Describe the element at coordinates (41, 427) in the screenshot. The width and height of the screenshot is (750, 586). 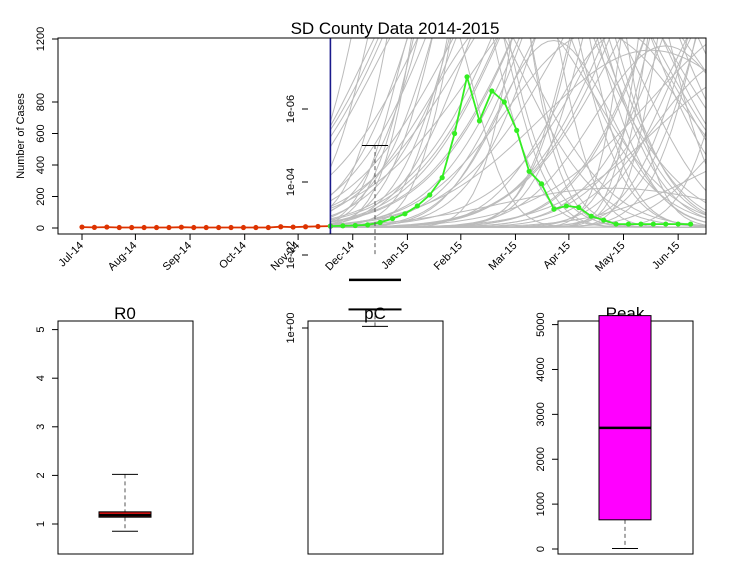
I see `y-tick-label: 3` at that location.